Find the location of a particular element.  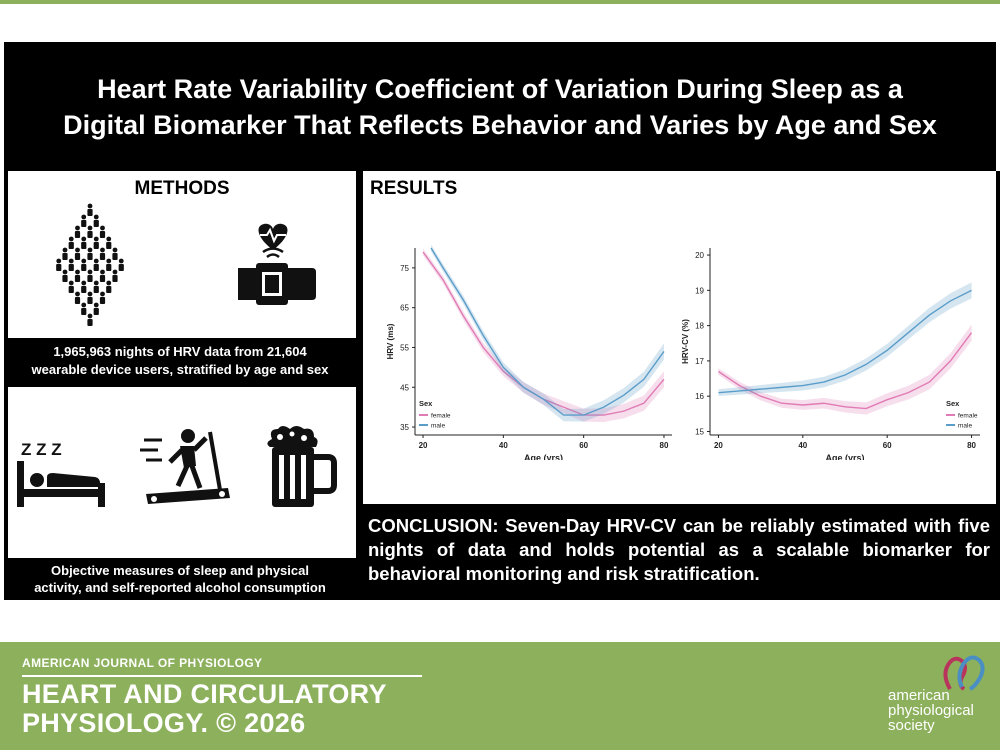

sleep-bed-icon: Z Z Z is located at coordinates (61, 473).